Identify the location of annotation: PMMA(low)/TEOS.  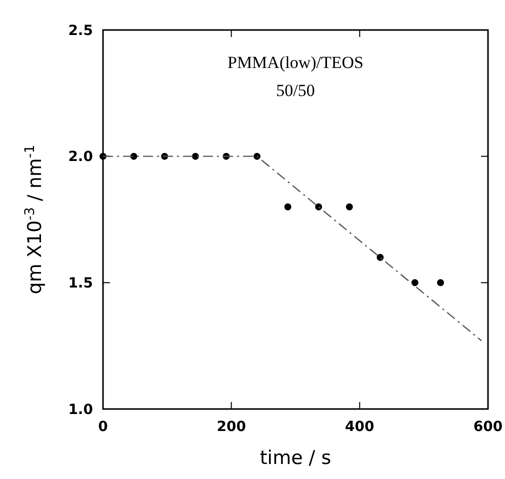
(295, 62).